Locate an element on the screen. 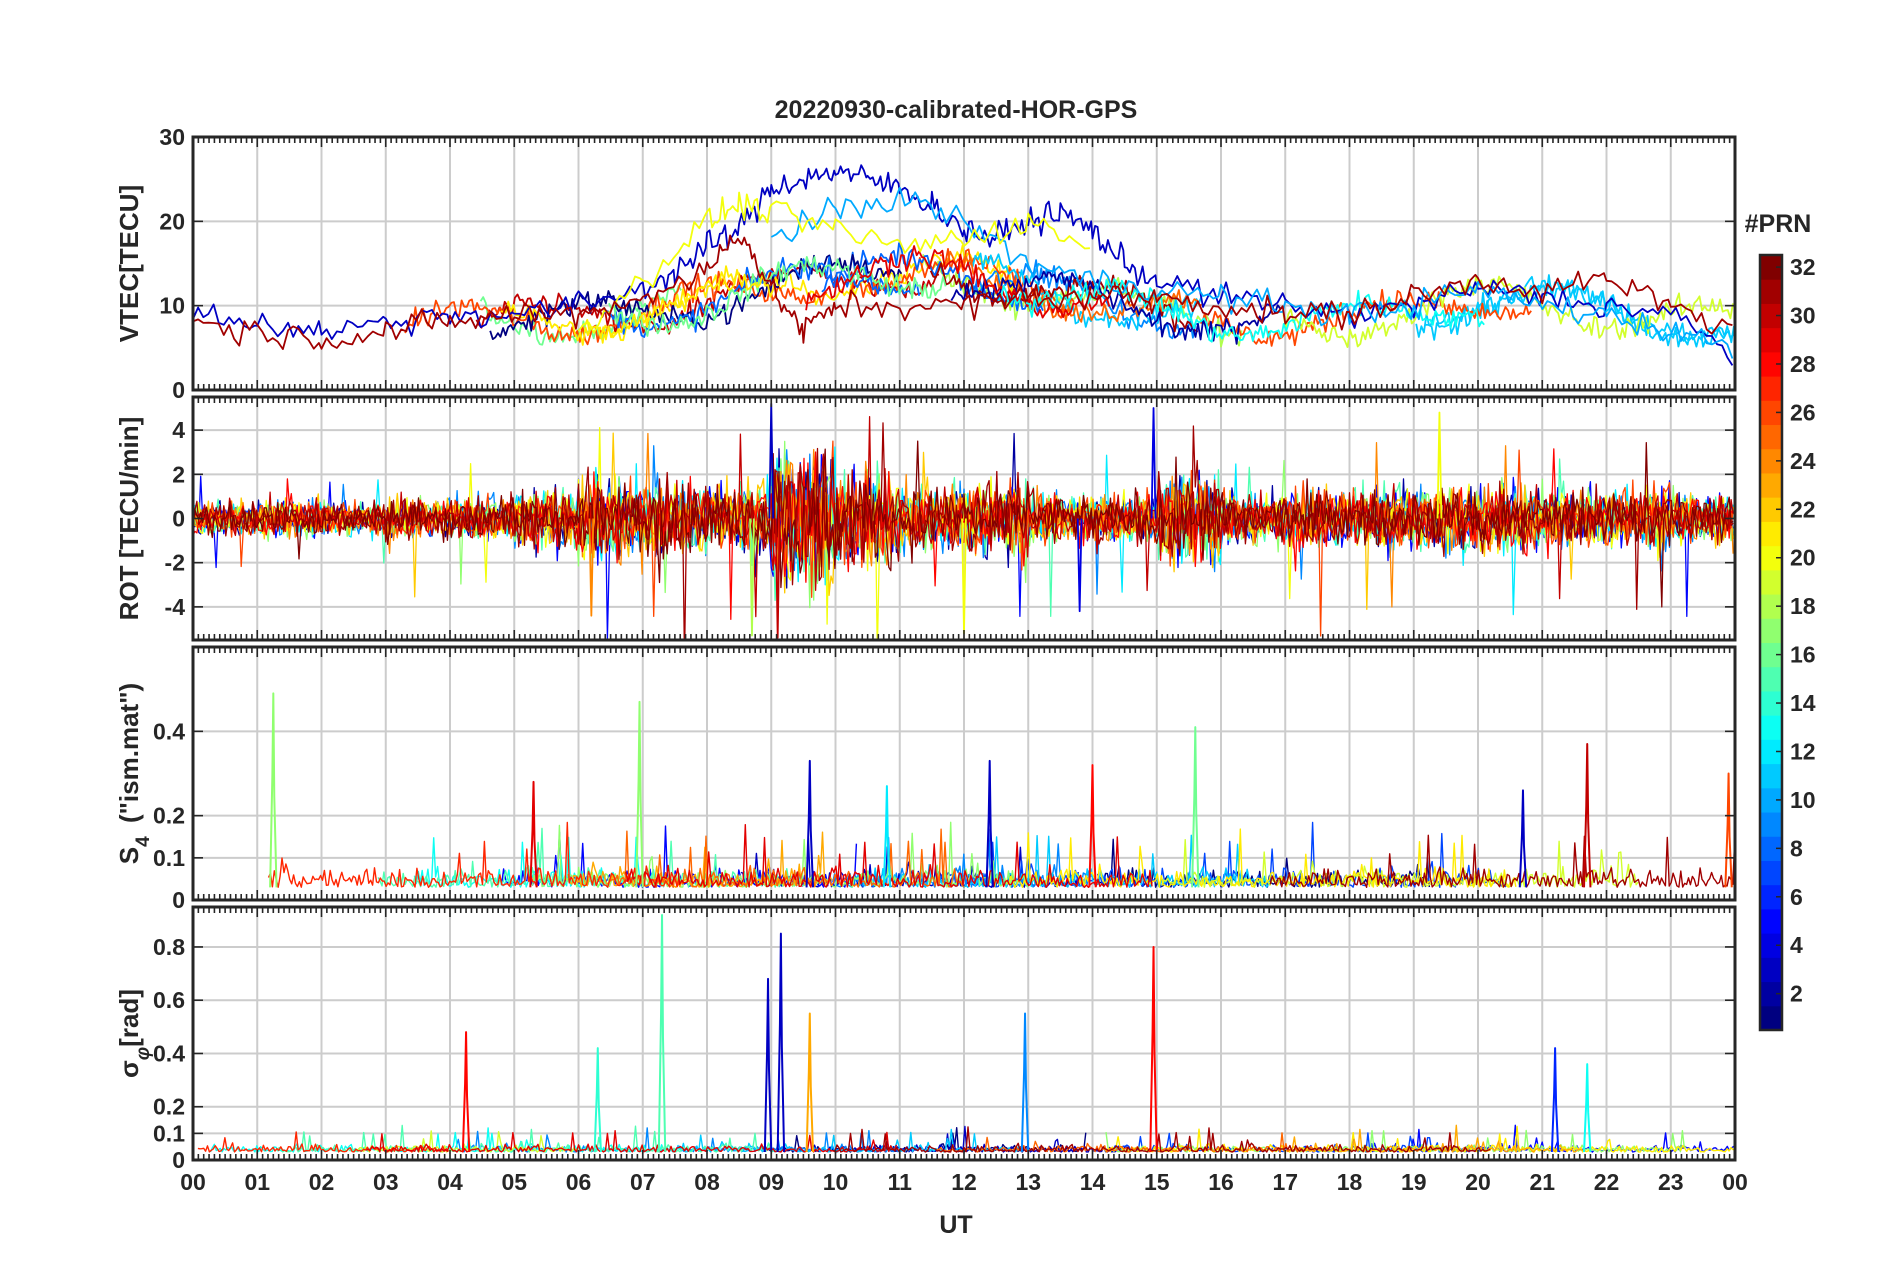  x-tick-label: 23 is located at coordinates (1671, 1182).